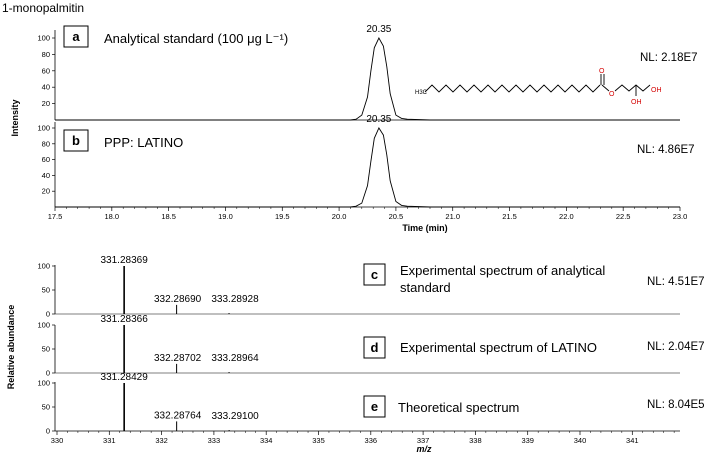 This screenshot has height=456, width=709. Describe the element at coordinates (235, 358) in the screenshot. I see `peak-mz-label: 333.28964` at that location.